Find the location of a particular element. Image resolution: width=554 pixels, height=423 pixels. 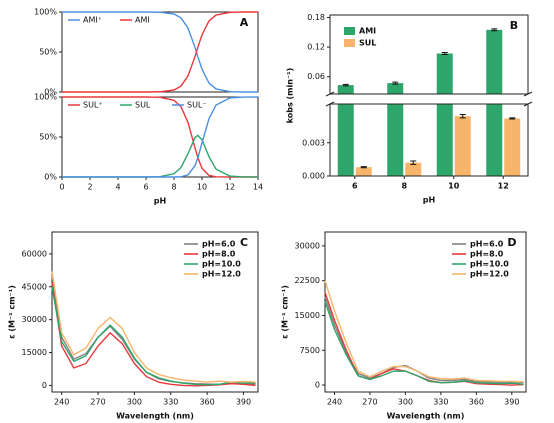

axis-break-gap is located at coordinates (429, 99).